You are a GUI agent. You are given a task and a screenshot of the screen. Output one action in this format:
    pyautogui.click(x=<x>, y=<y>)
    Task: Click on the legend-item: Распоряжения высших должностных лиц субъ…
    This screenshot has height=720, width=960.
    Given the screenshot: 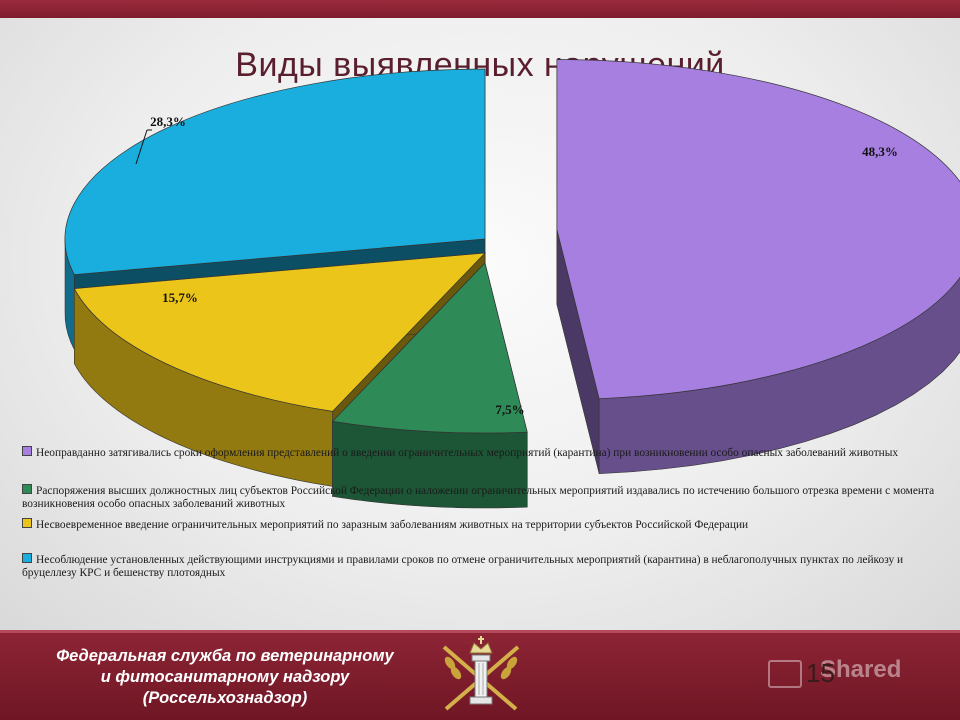 What is the action you would take?
    pyautogui.click(x=484, y=497)
    